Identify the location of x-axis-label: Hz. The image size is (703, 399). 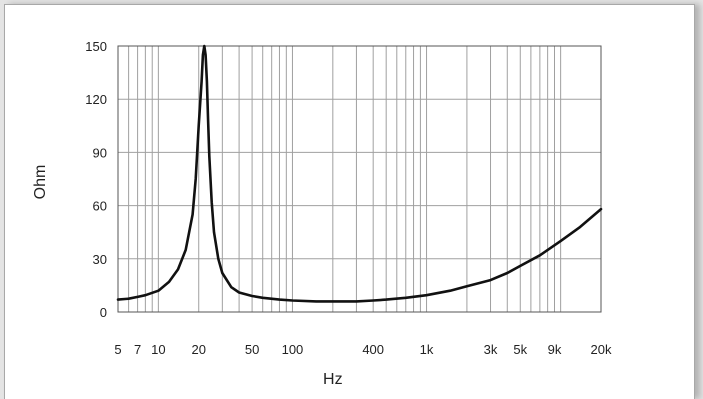
(333, 379).